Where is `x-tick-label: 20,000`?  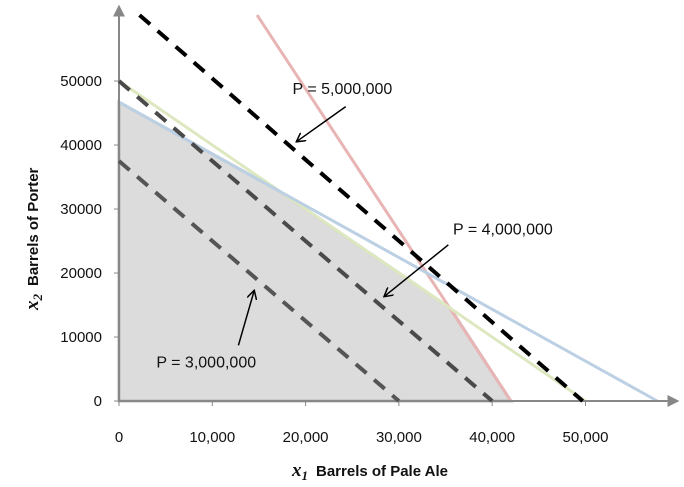 x-tick-label: 20,000 is located at coordinates (306, 437).